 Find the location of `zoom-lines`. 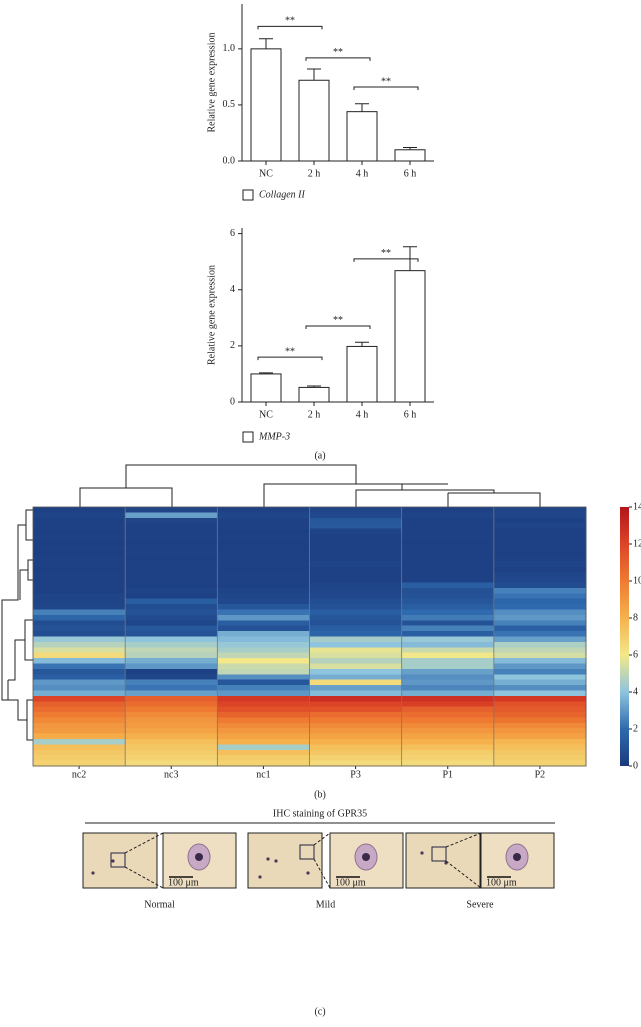

zoom-lines is located at coordinates (463, 860).